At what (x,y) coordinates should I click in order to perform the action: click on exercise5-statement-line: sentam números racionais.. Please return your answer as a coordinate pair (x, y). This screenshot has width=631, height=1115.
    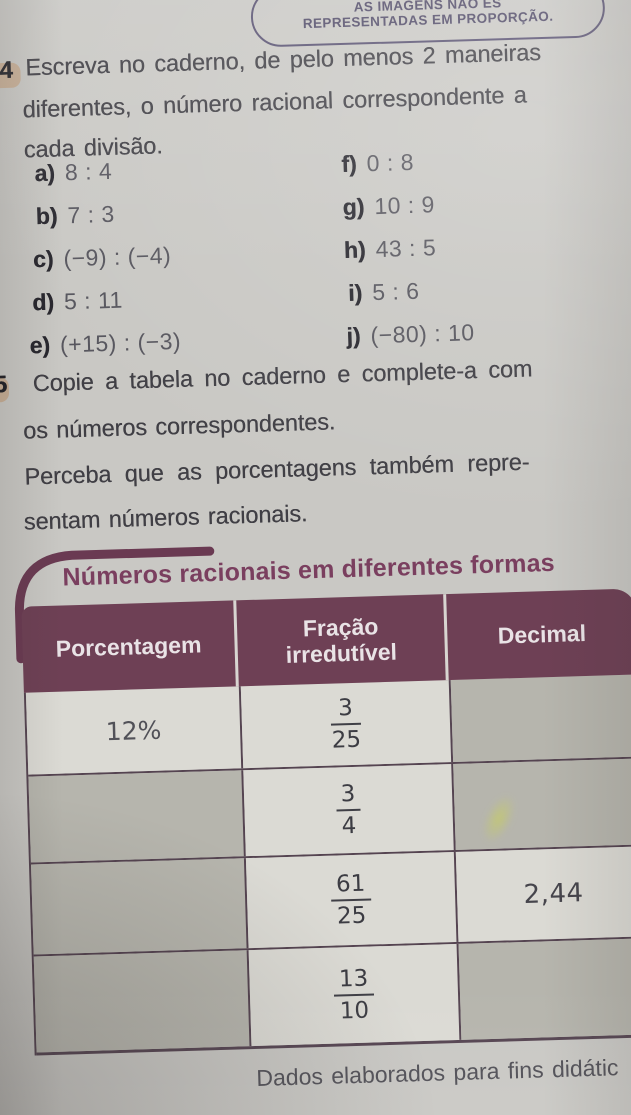
    Looking at the image, I should click on (165, 517).